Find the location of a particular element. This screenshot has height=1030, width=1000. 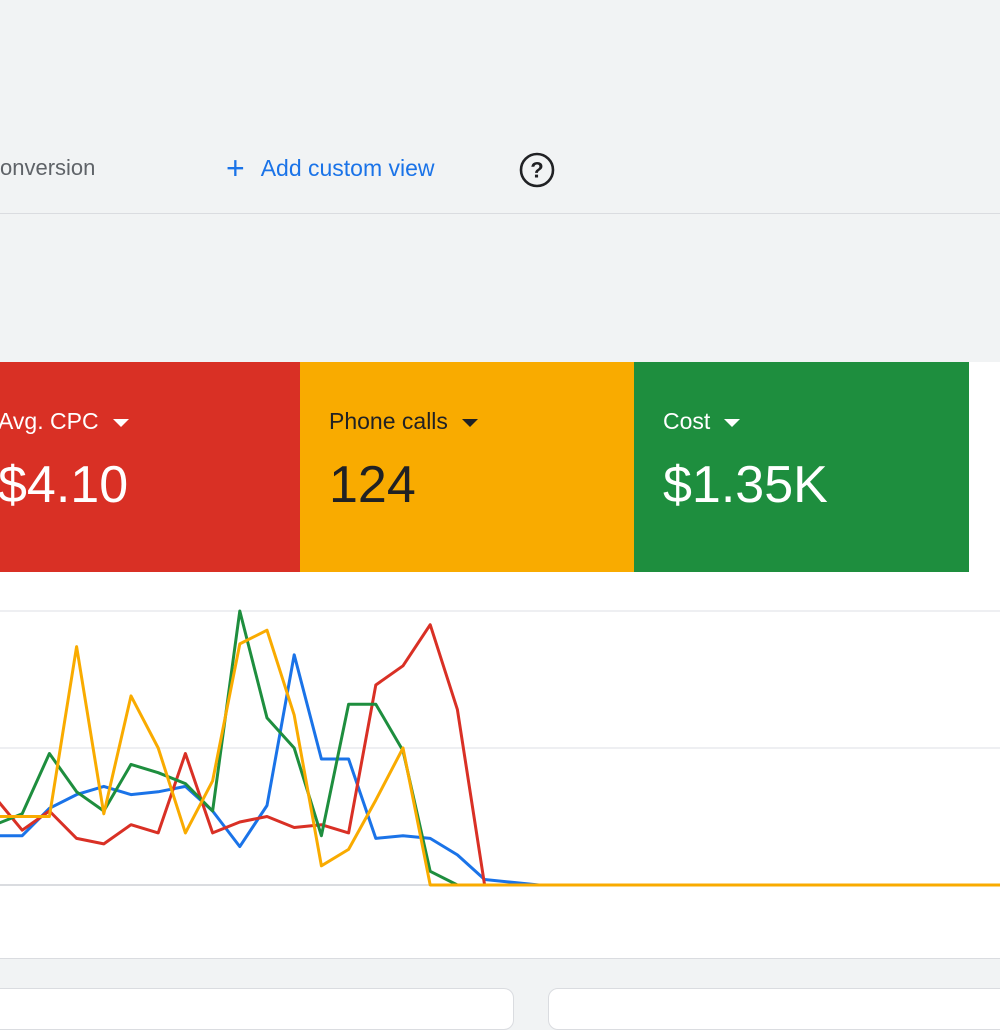

bottom-card-right is located at coordinates (774, 1009).